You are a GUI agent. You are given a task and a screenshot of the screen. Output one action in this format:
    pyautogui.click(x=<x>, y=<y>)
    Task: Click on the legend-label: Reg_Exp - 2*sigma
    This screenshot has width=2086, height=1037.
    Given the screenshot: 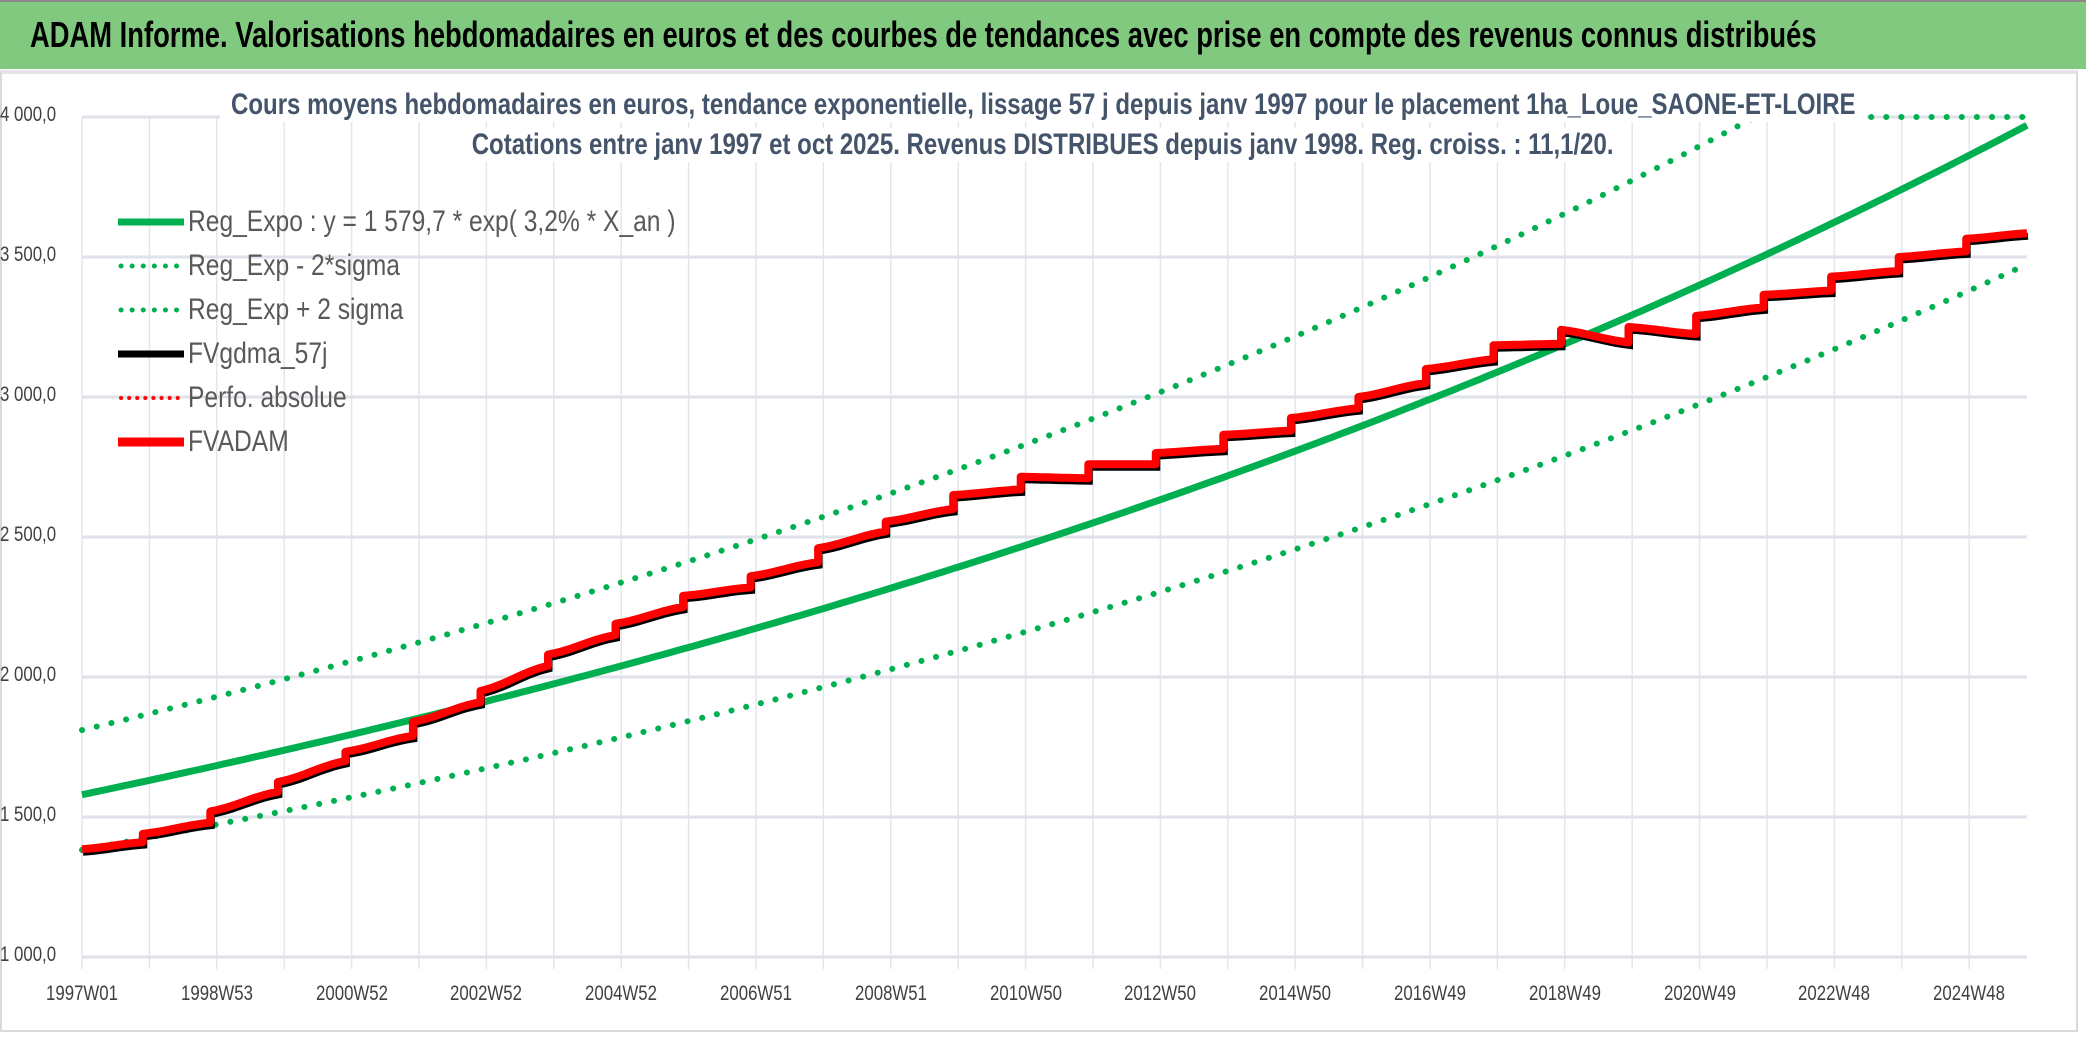 What is the action you would take?
    pyautogui.click(x=294, y=265)
    